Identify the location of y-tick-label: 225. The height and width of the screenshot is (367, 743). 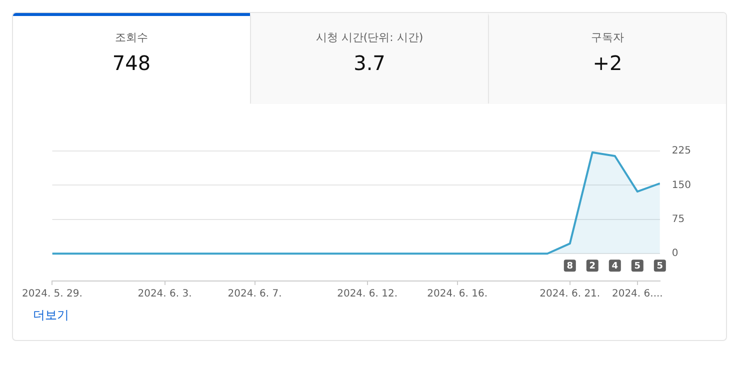
(682, 151).